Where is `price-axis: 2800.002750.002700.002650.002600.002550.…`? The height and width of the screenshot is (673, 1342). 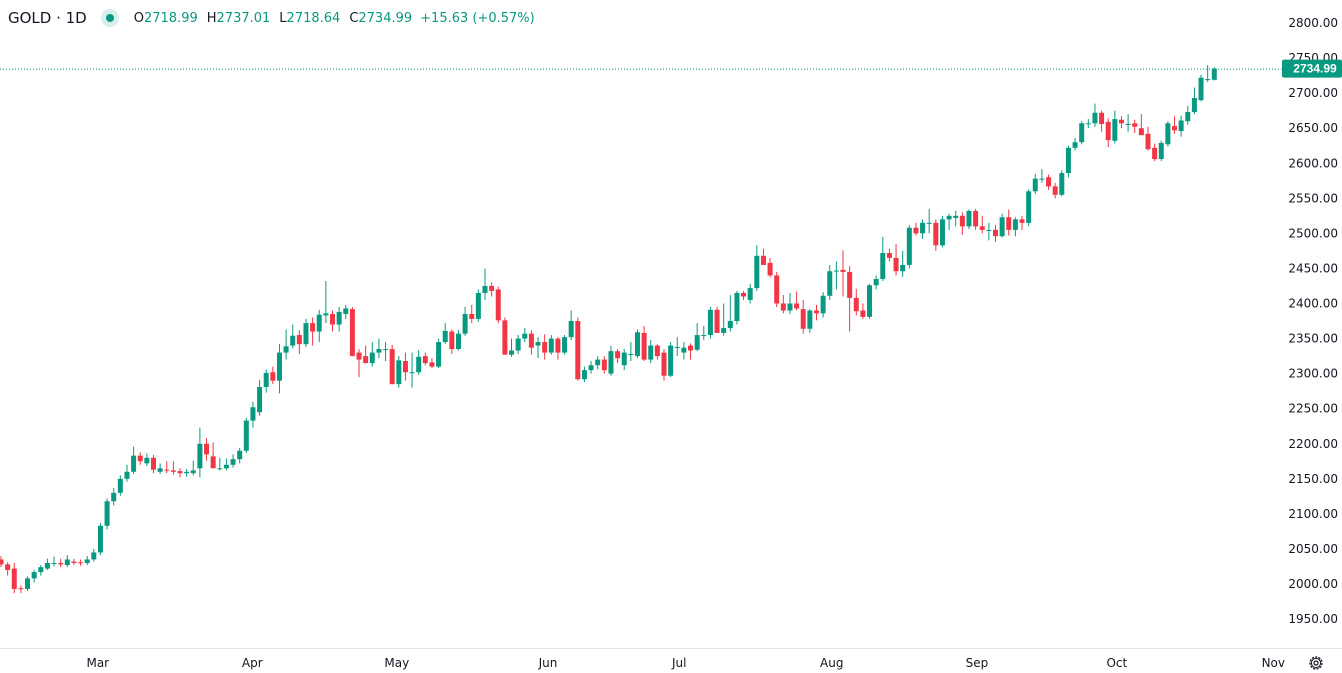
price-axis: 2800.002750.002700.002650.002600.002550.… is located at coordinates (1313, 321).